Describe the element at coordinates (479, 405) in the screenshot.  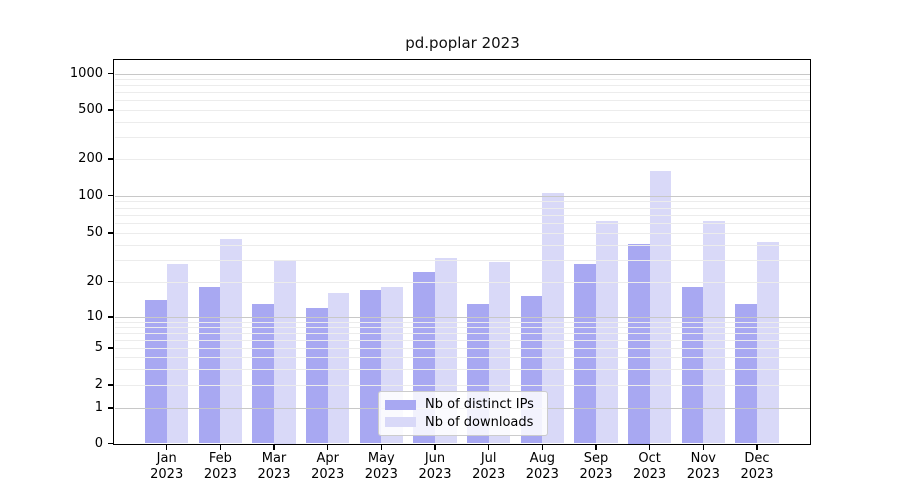
I see `legend-label-distinct-ips: Nb of distinct IPs` at that location.